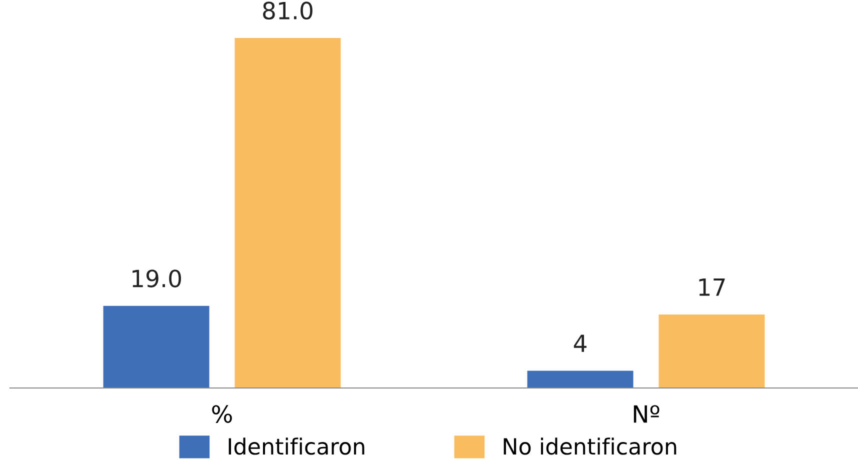 Image resolution: width=858 pixels, height=468 pixels. Describe the element at coordinates (590, 446) in the screenshot. I see `legend-label: No identificaron` at that location.